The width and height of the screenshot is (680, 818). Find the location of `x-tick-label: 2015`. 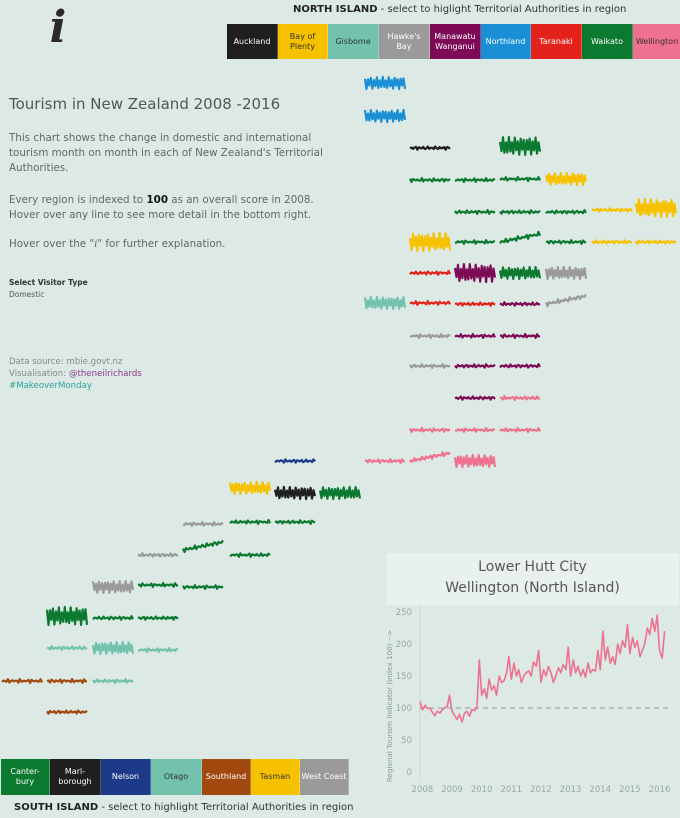

x-tick-label: 2015 is located at coordinates (630, 790).